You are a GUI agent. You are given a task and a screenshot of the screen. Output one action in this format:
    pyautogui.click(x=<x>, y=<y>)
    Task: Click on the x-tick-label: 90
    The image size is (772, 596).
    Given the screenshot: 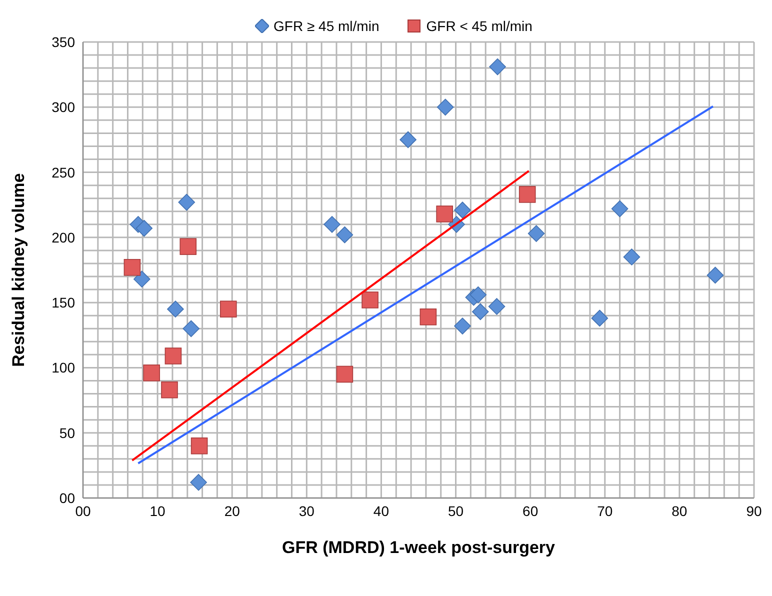 What is the action you would take?
    pyautogui.click(x=754, y=510)
    